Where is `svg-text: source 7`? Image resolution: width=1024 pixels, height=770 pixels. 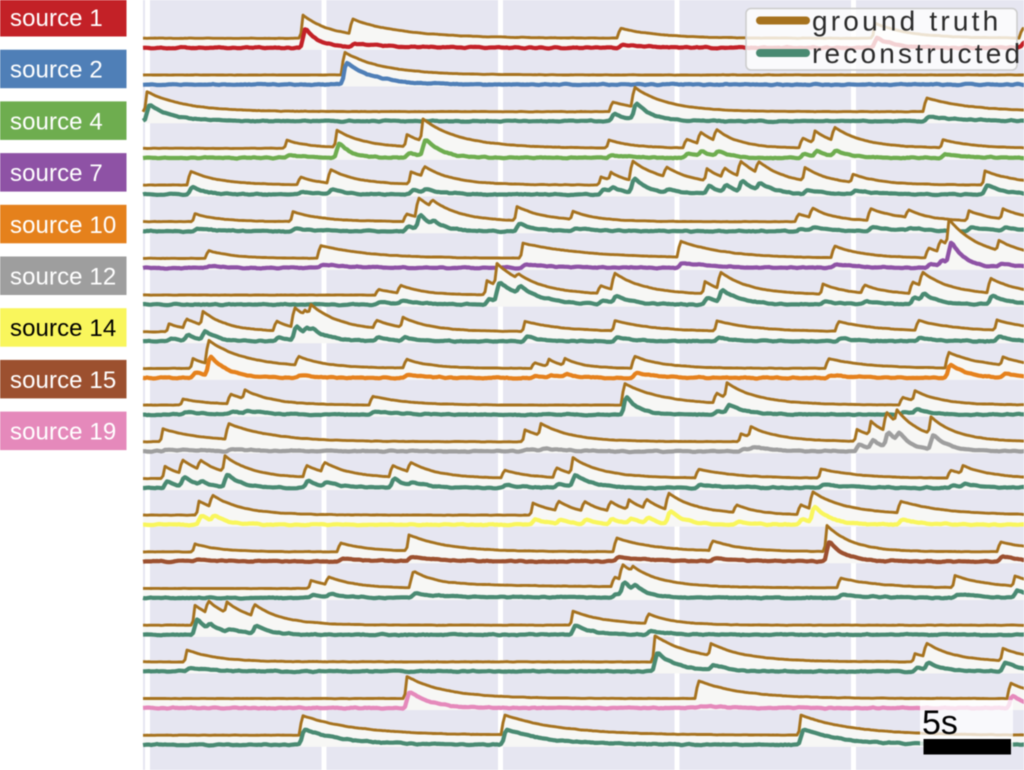
svg-text: source 7 is located at coordinates (56, 173).